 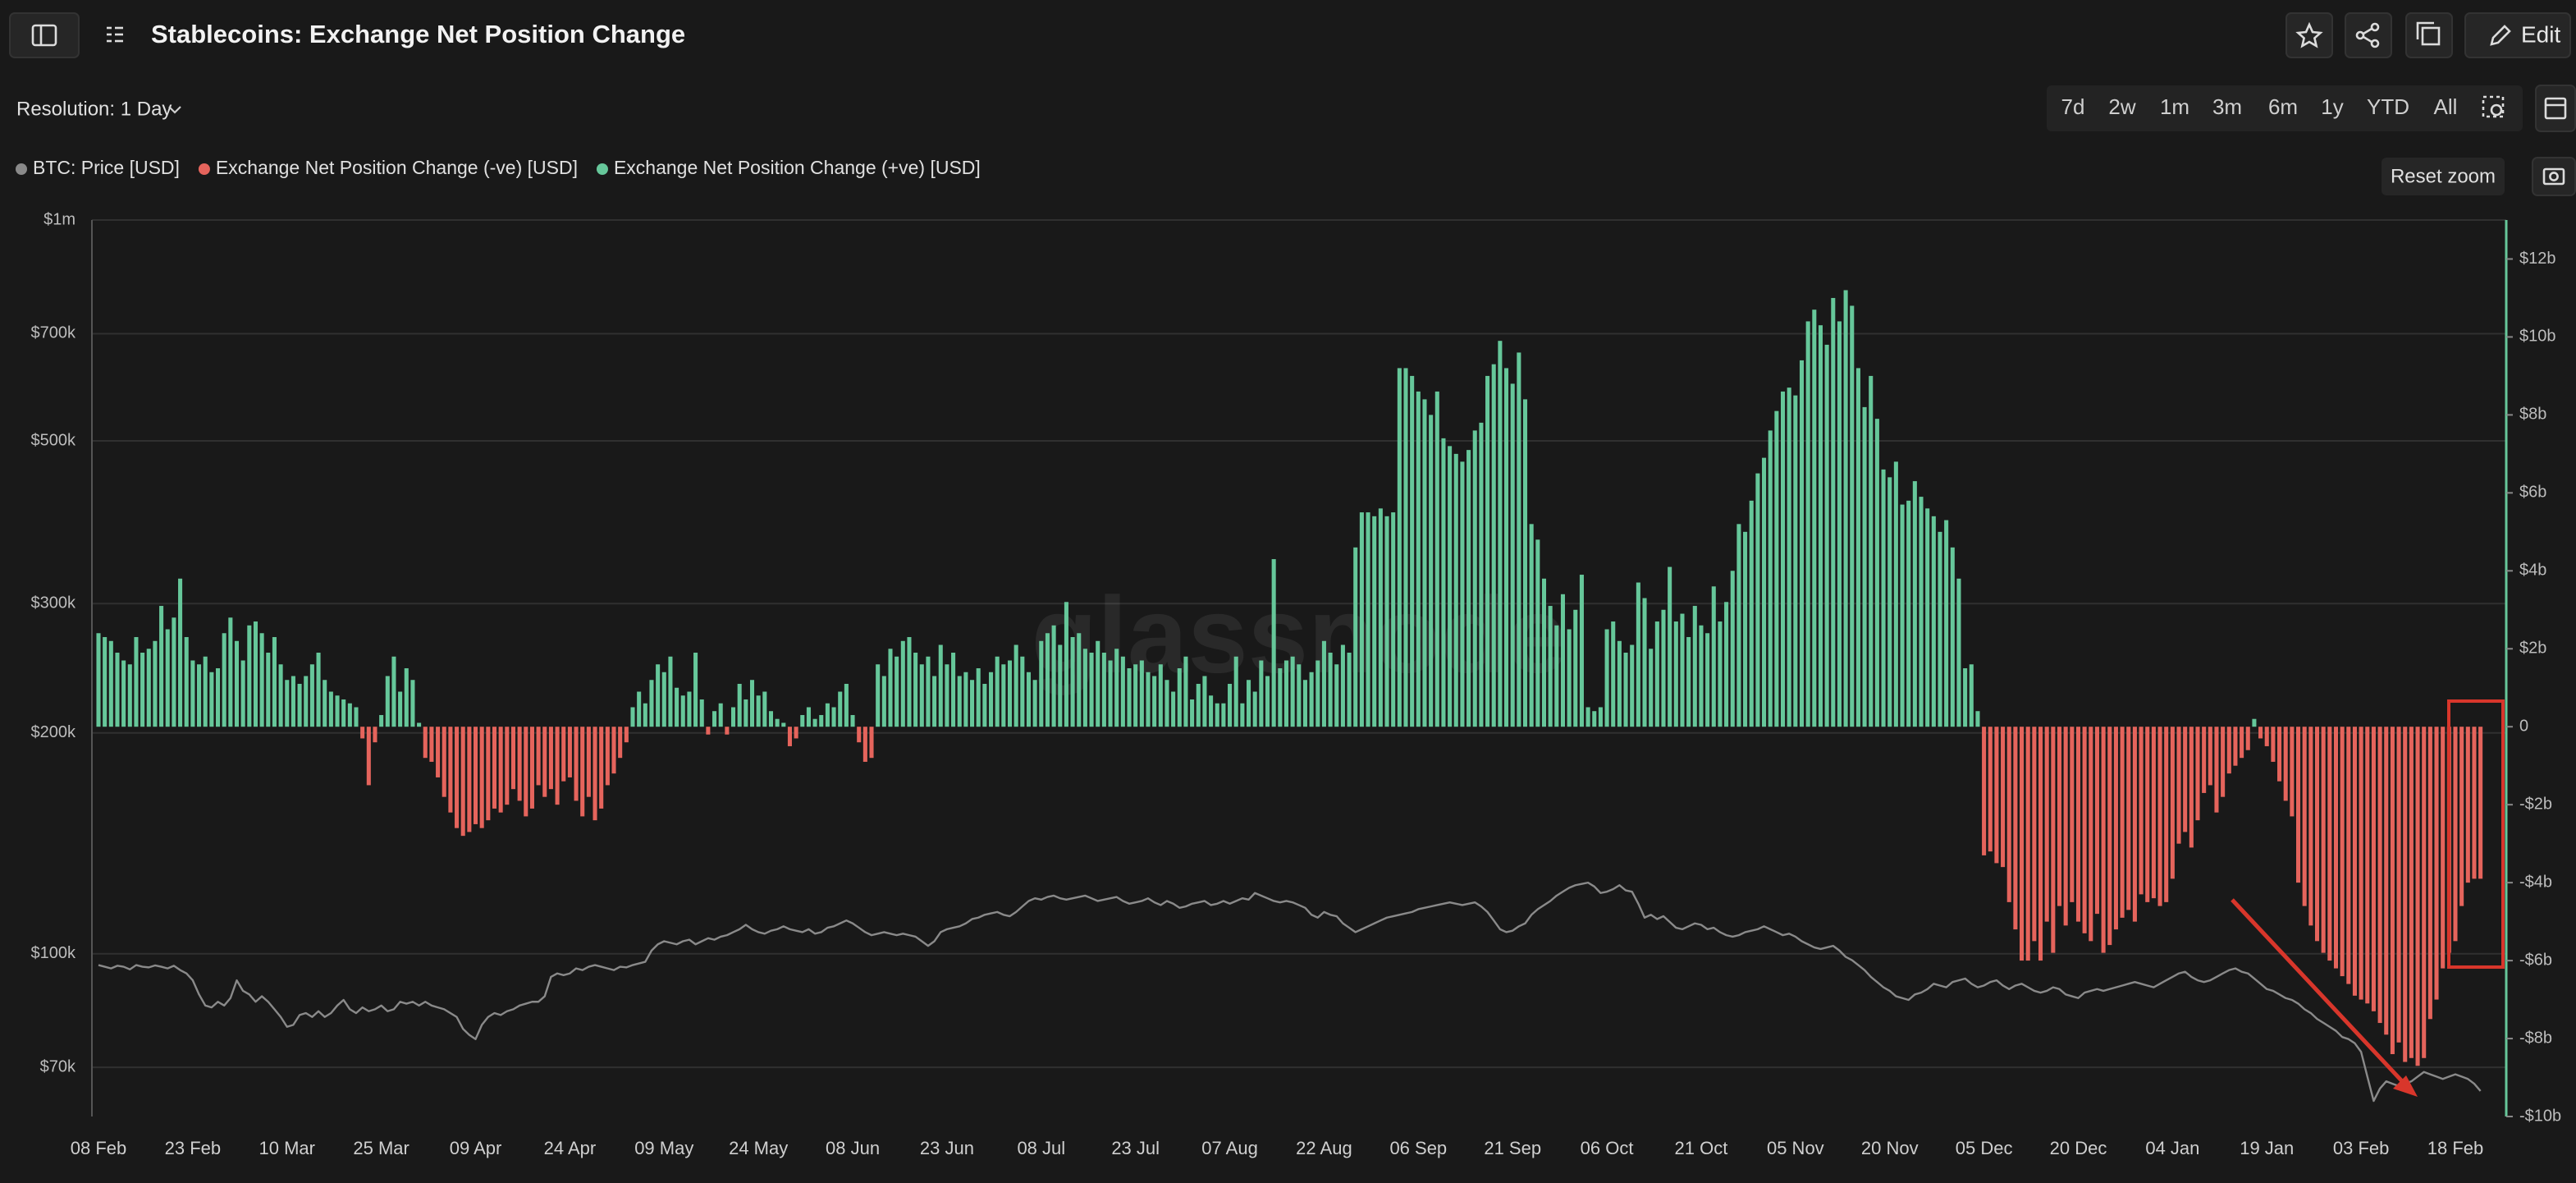 What do you see at coordinates (2172, 1148) in the screenshot?
I see `x-tick-label: 04 Jan` at bounding box center [2172, 1148].